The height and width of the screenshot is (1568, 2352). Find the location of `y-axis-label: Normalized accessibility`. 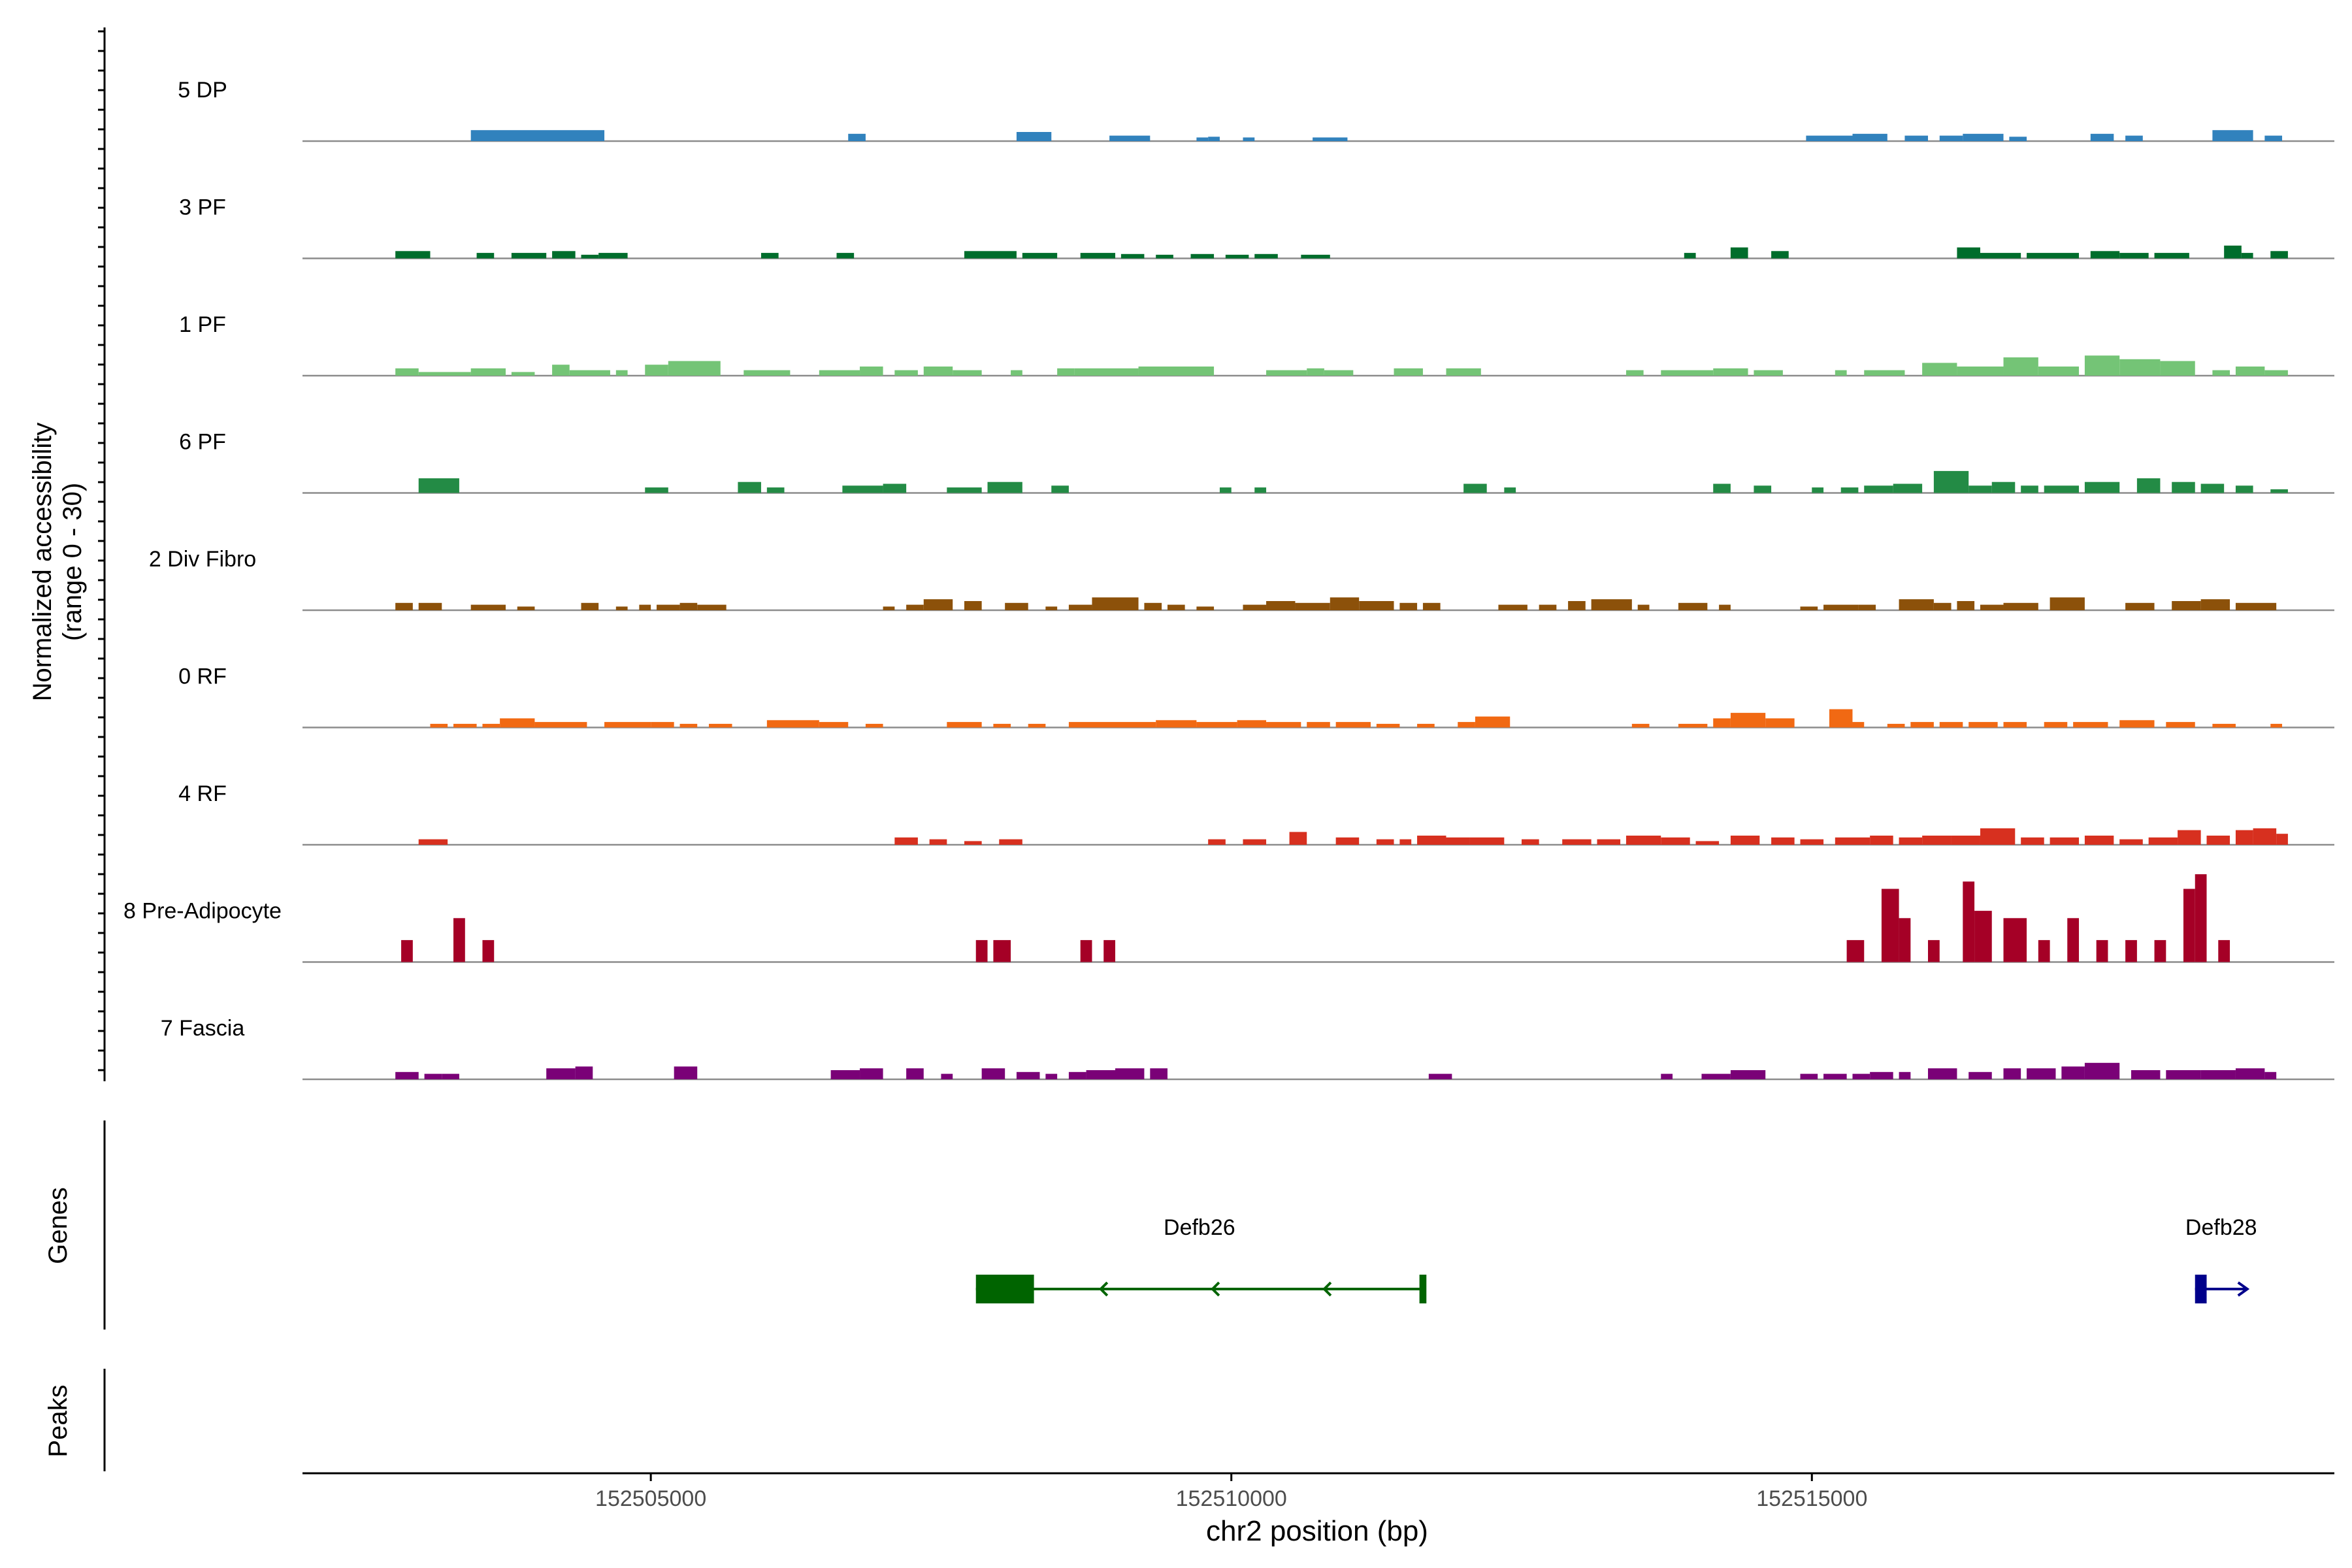

y-axis-label: Normalized accessibility is located at coordinates (42, 562).